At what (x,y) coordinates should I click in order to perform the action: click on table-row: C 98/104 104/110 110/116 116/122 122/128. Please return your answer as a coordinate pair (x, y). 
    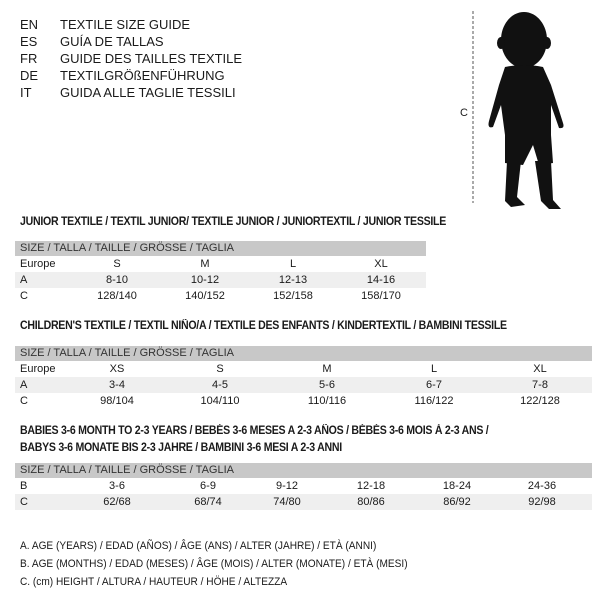
    Looking at the image, I should click on (303, 401).